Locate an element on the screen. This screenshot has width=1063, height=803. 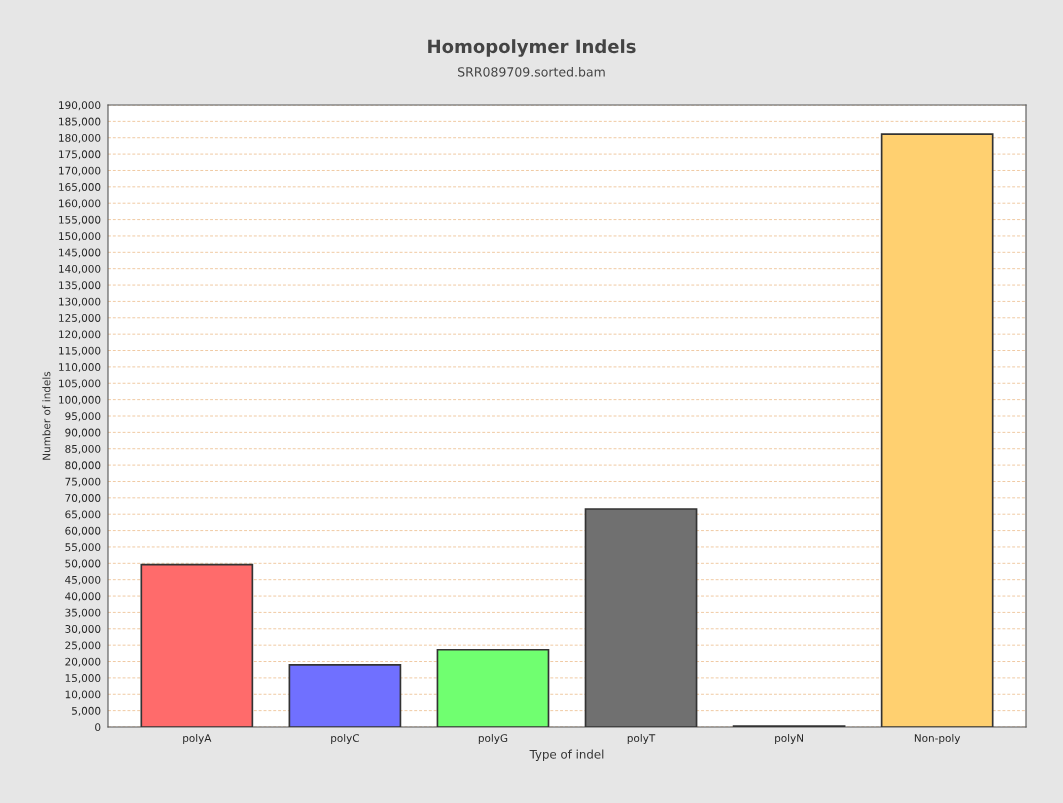
y-tick-label: 160,000 is located at coordinates (80, 204).